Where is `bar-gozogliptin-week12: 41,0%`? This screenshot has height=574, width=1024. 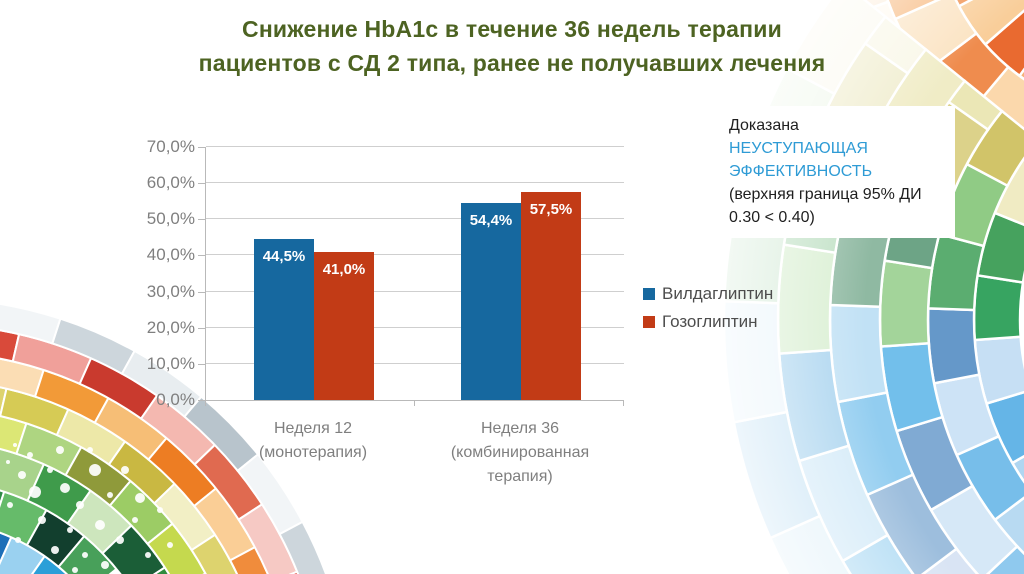 bar-gozogliptin-week12: 41,0% is located at coordinates (344, 325).